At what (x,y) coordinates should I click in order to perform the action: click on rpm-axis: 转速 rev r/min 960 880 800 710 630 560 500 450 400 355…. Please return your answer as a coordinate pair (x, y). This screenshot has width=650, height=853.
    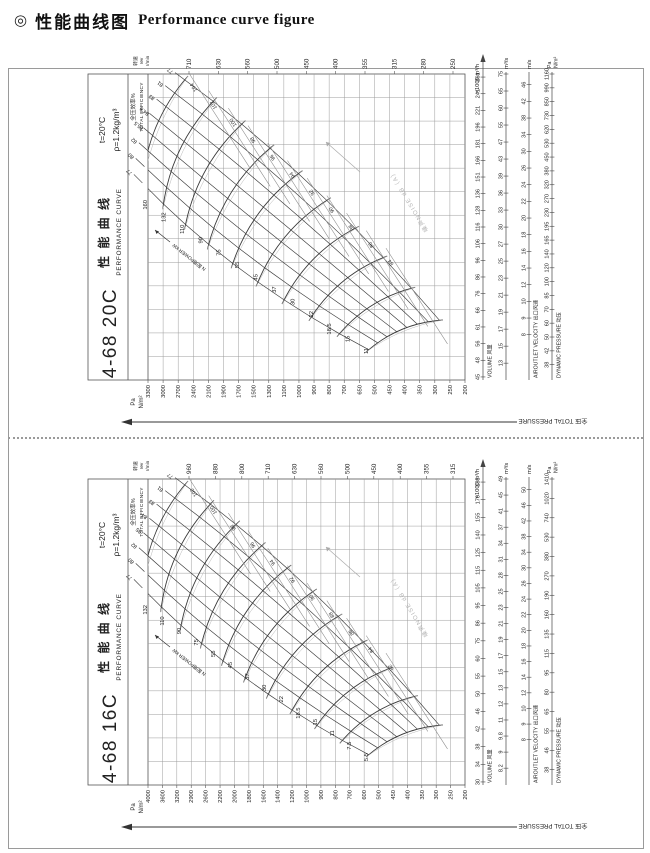
    Looking at the image, I should click on (294, 469).